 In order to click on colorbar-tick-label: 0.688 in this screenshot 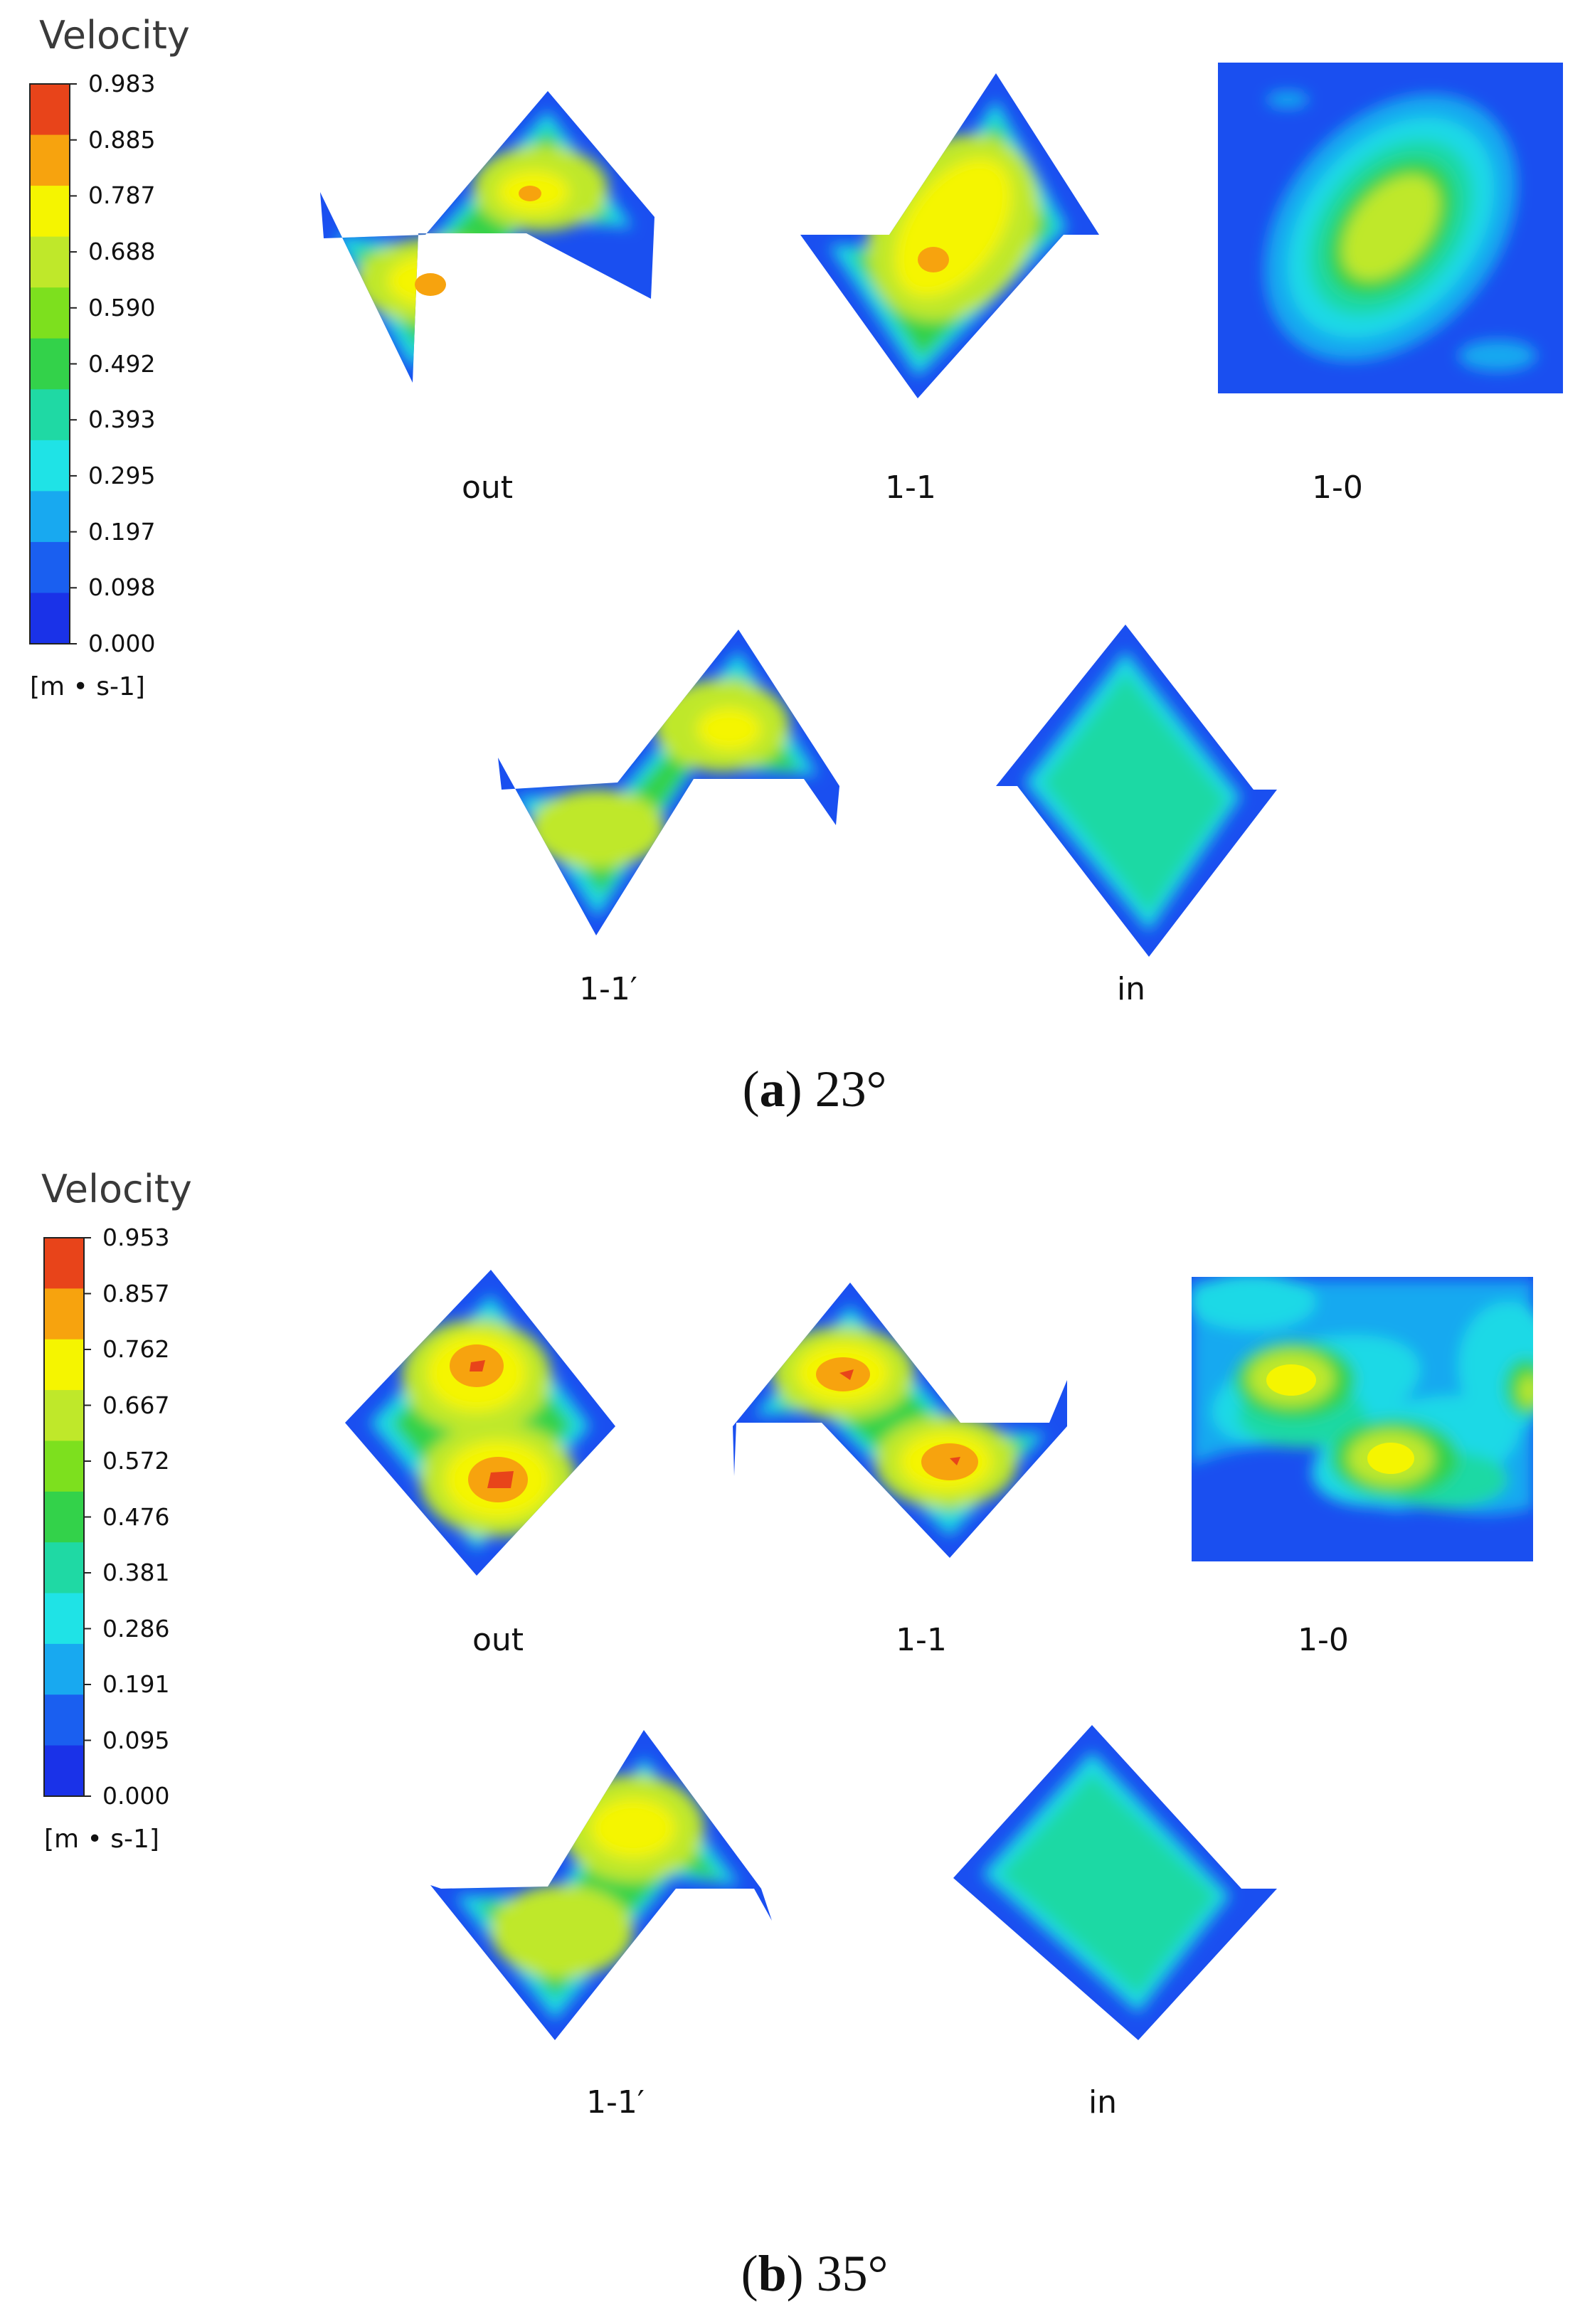, I will do `click(122, 252)`.